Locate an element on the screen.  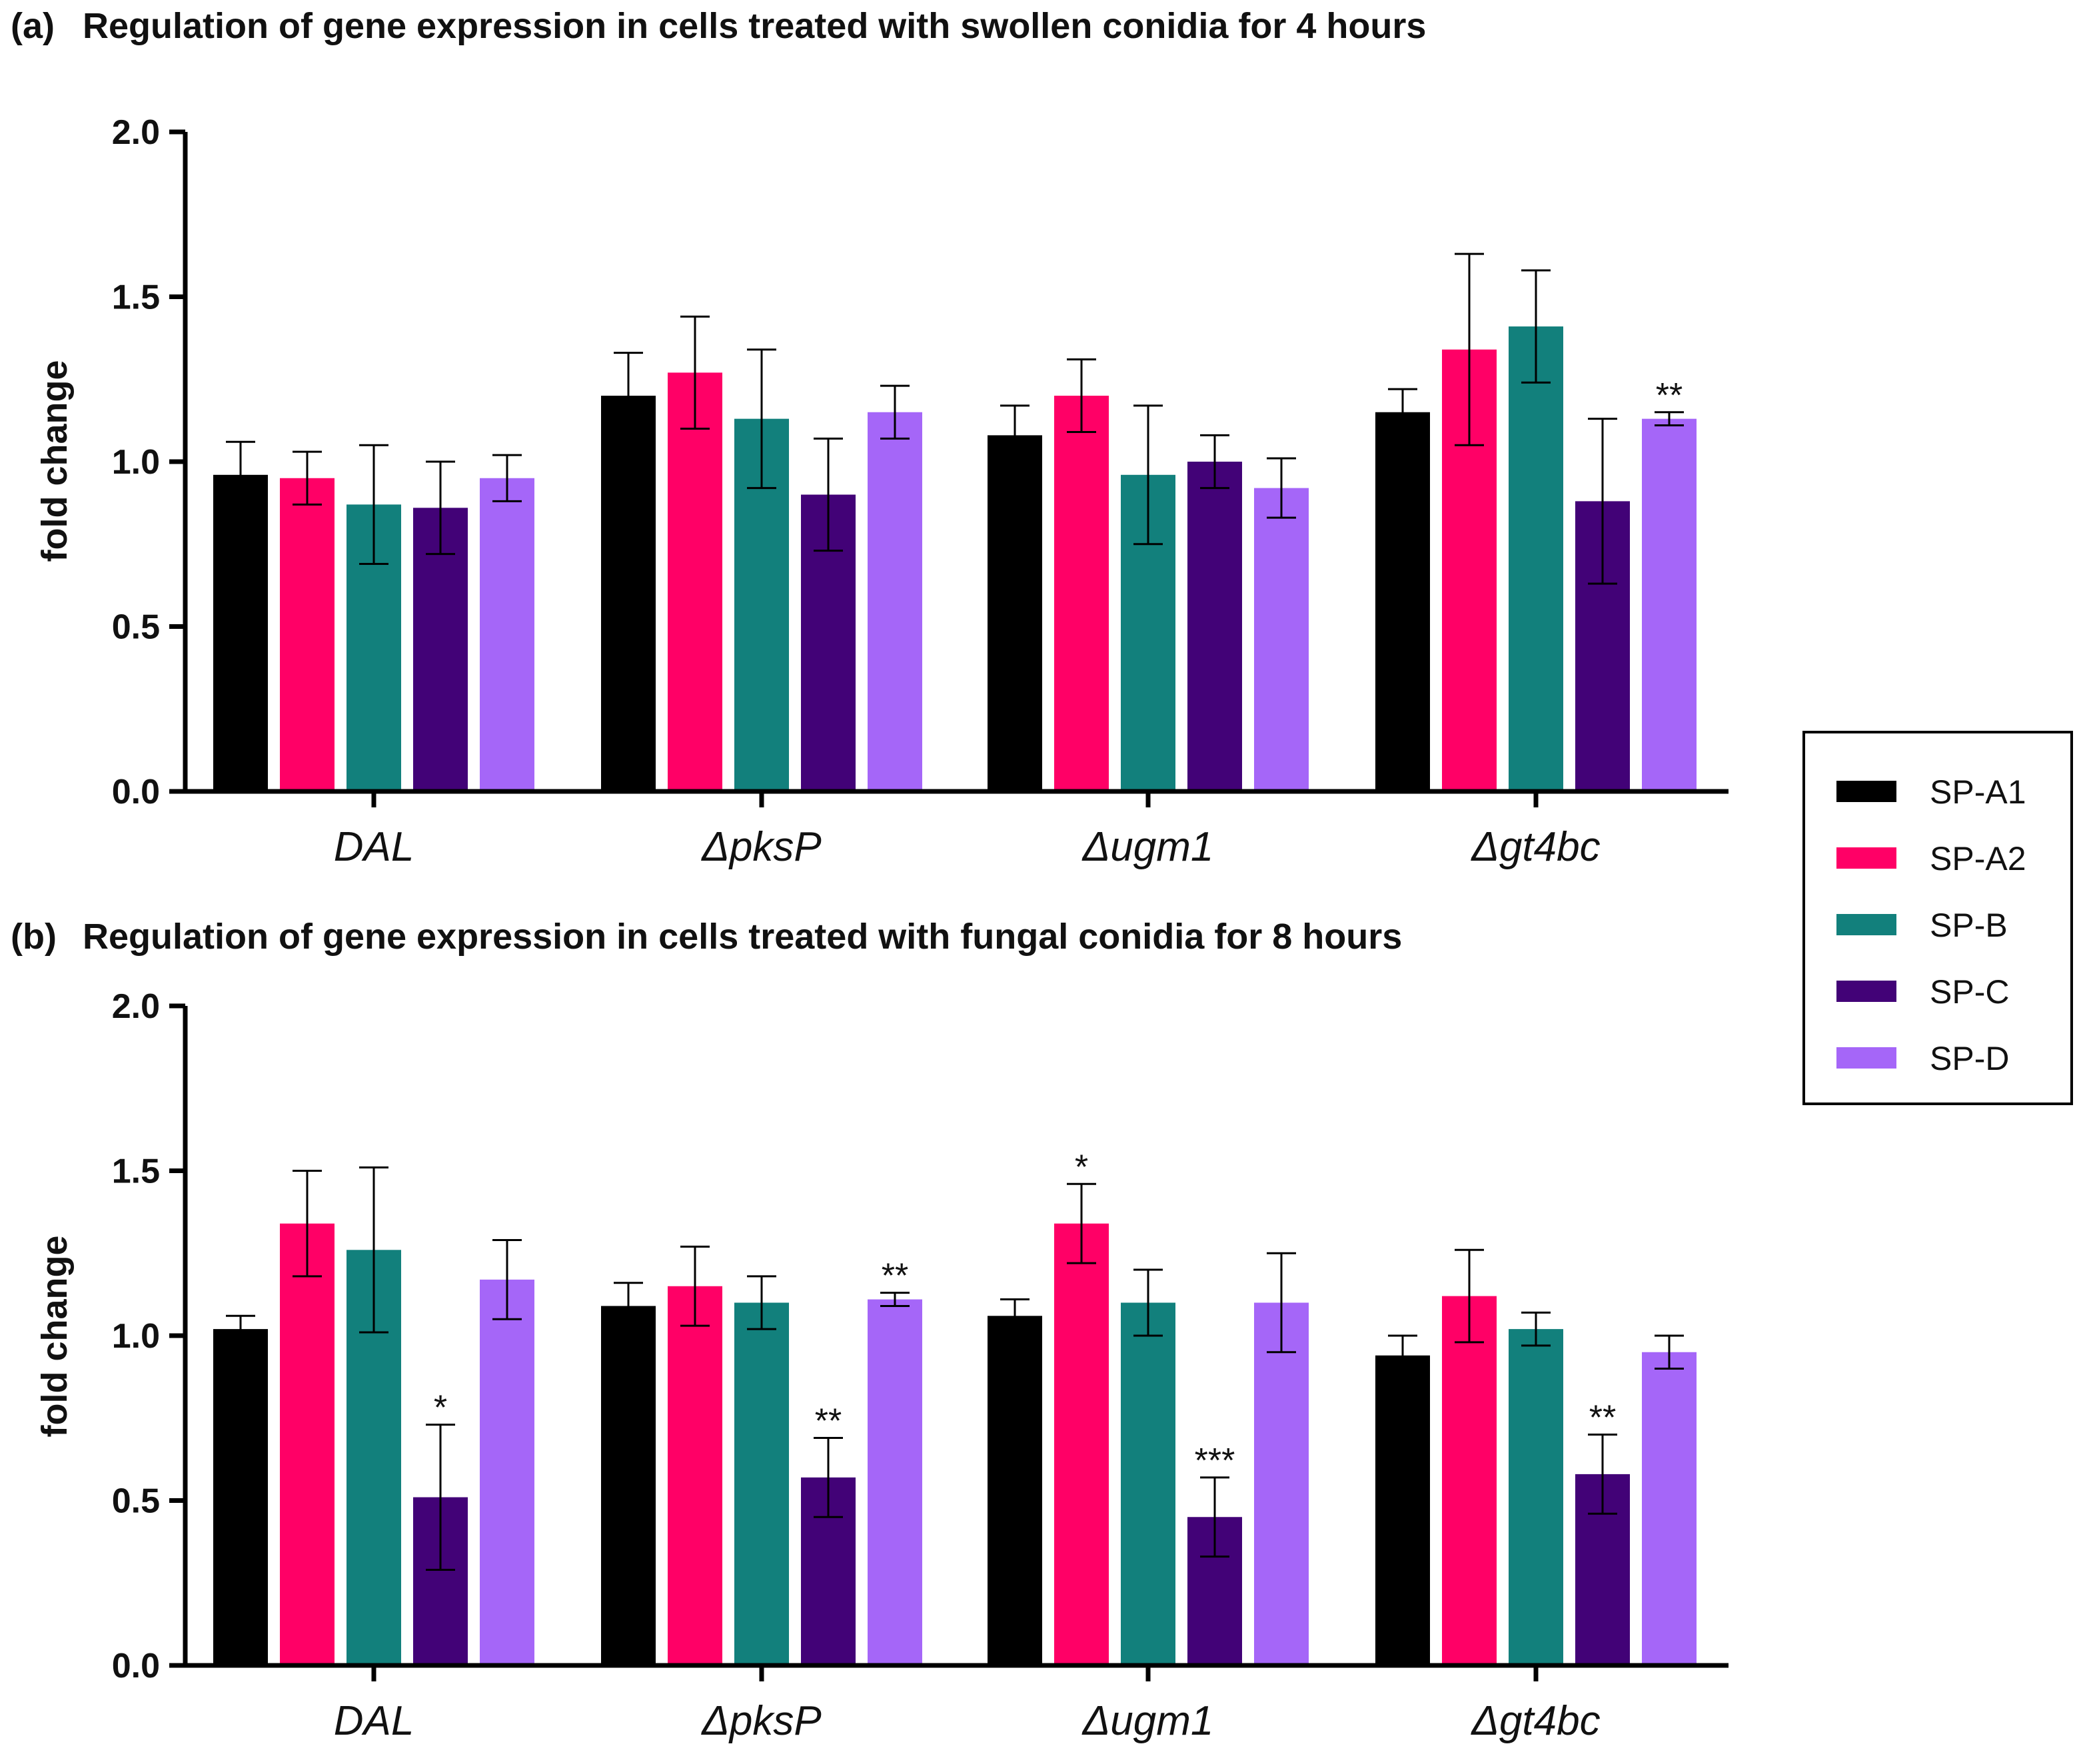
panel-b-category-label-pksp: ΔpksP is located at coordinates (760, 1721).